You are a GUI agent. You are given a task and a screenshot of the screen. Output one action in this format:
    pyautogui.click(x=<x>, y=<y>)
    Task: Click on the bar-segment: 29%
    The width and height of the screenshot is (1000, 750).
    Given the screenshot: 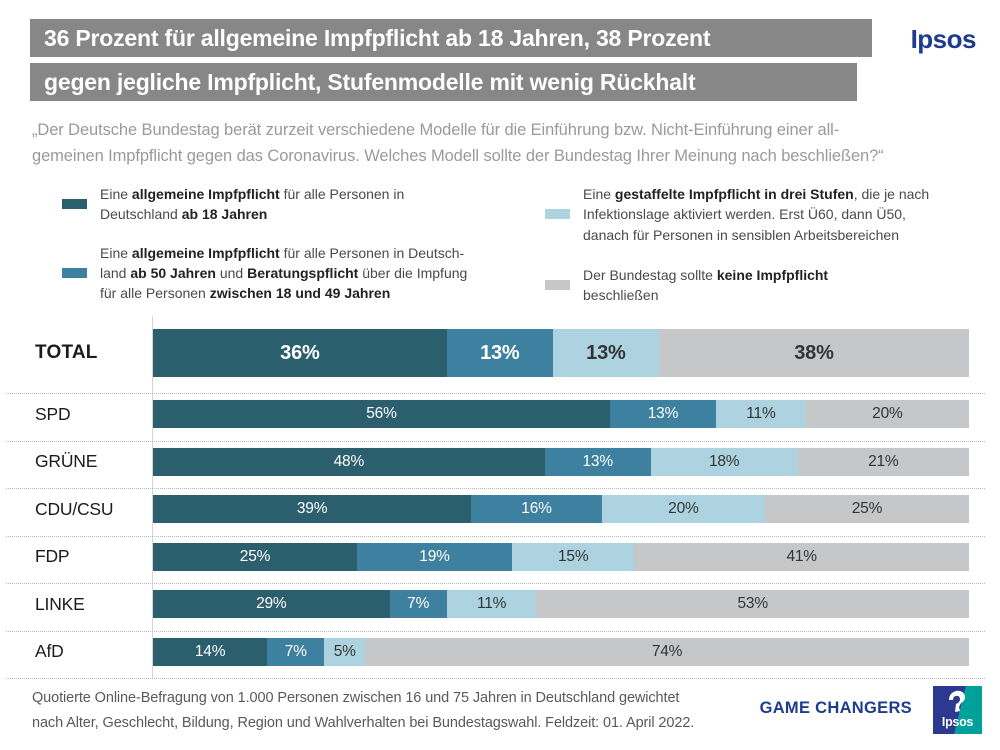 What is the action you would take?
    pyautogui.click(x=271, y=604)
    